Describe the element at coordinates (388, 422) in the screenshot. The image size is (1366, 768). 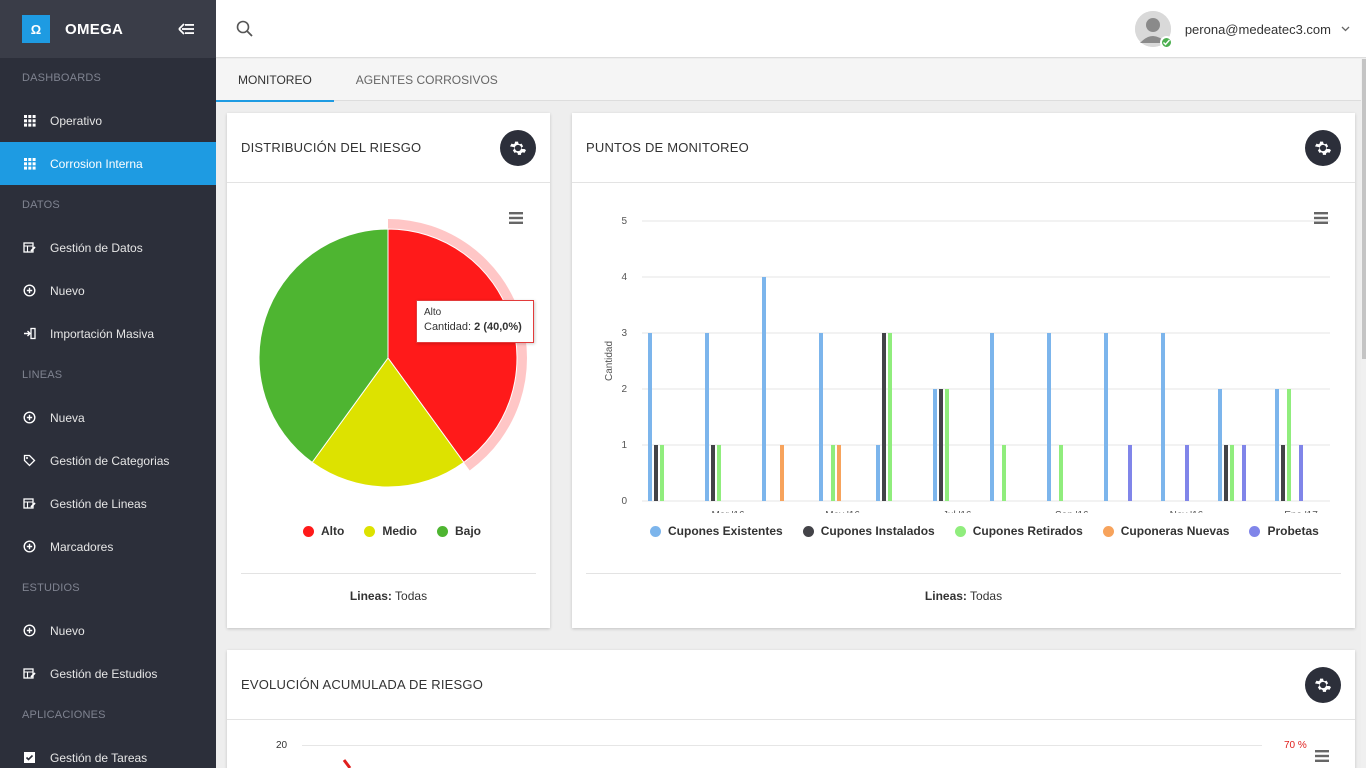
I see `pie-slice-medio` at that location.